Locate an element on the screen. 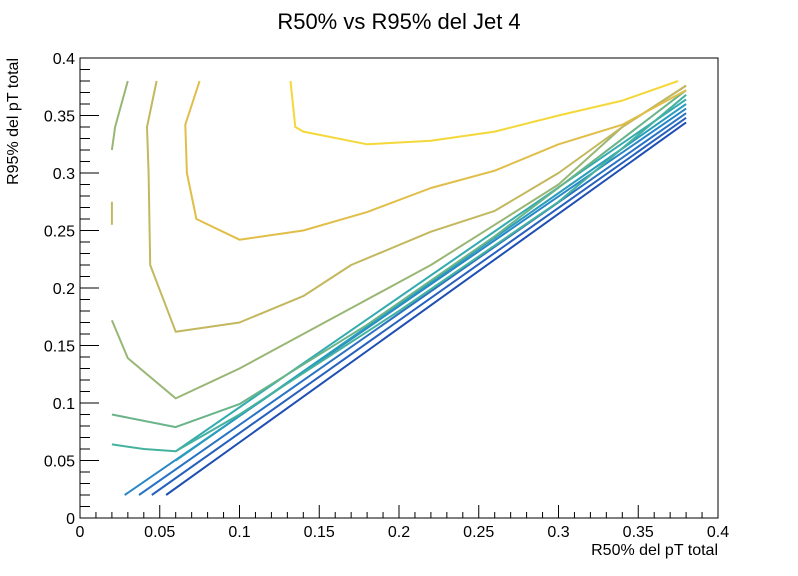  x-tick-label: 0.4 is located at coordinates (718, 532).